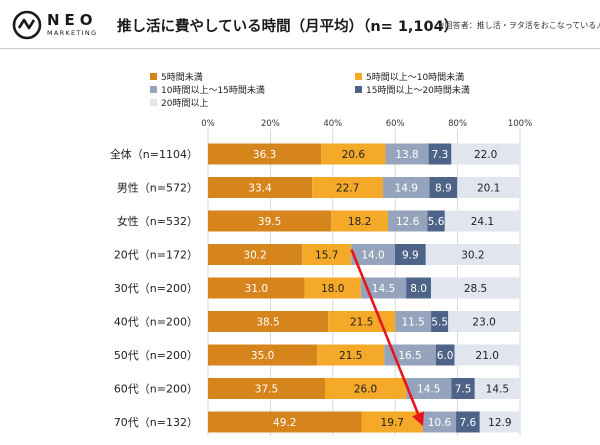  What do you see at coordinates (156, 322) in the screenshot?
I see `category-label: 40代（n=200）` at bounding box center [156, 322].